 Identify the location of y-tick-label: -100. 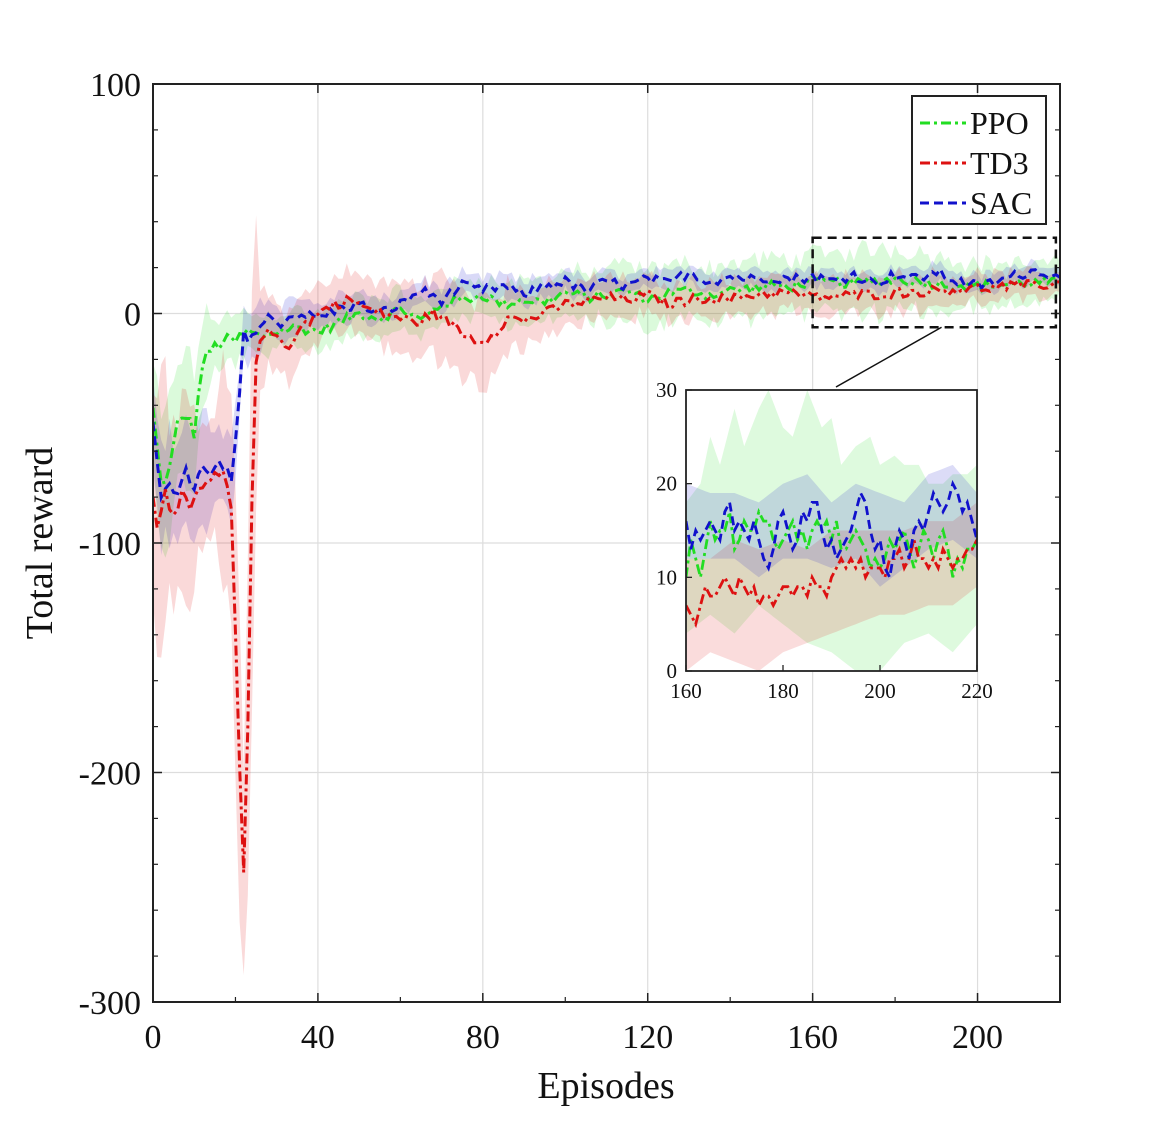
(110, 544).